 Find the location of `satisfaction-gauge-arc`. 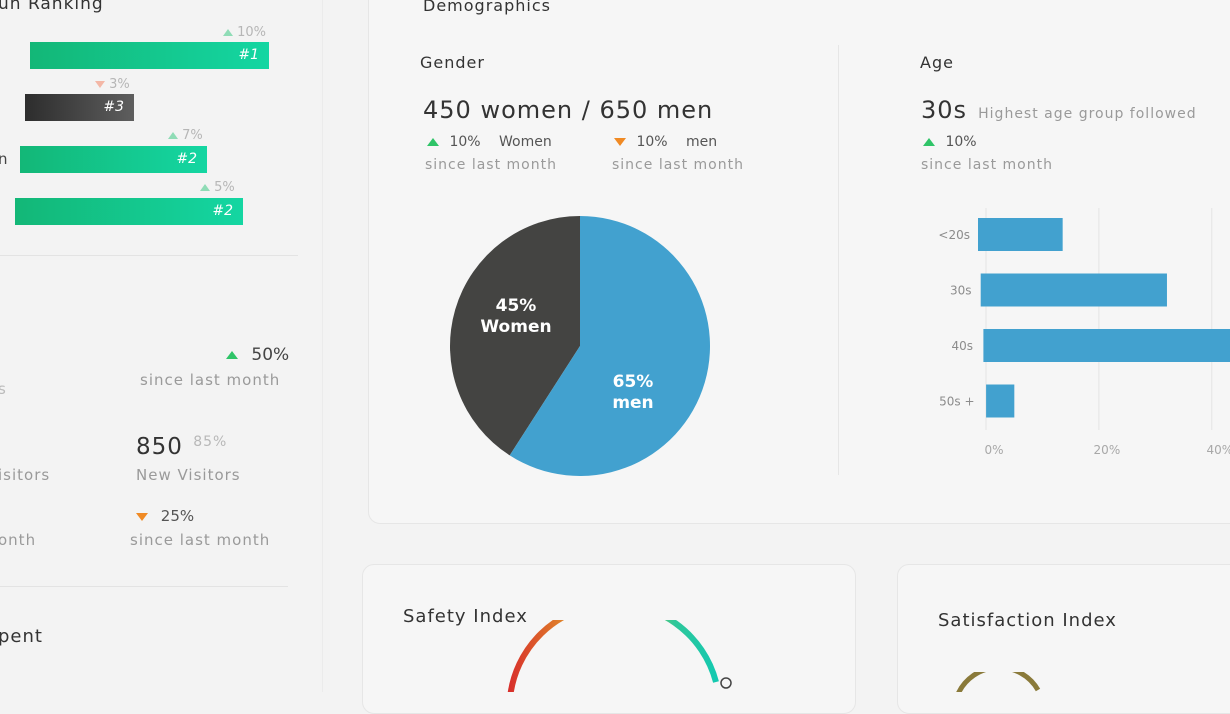

satisfaction-gauge-arc is located at coordinates (998, 682).